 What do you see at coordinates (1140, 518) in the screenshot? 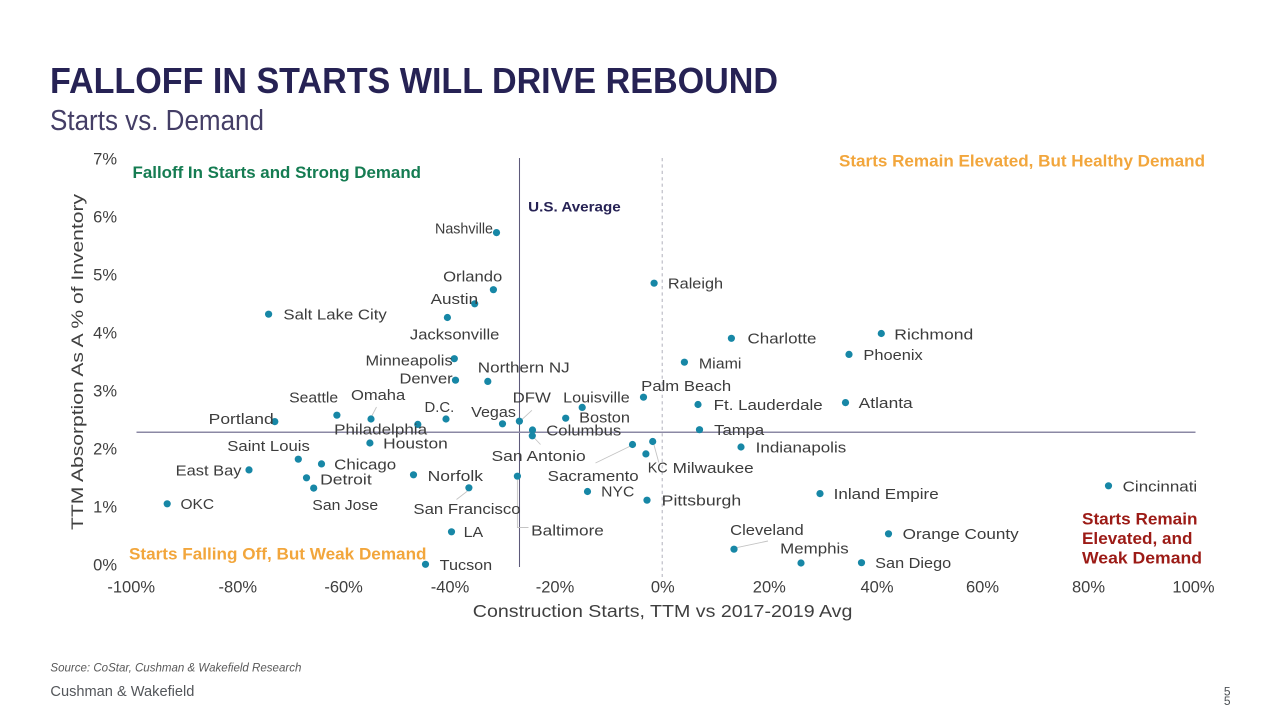
I see `svg-text: Starts Remain` at bounding box center [1140, 518].